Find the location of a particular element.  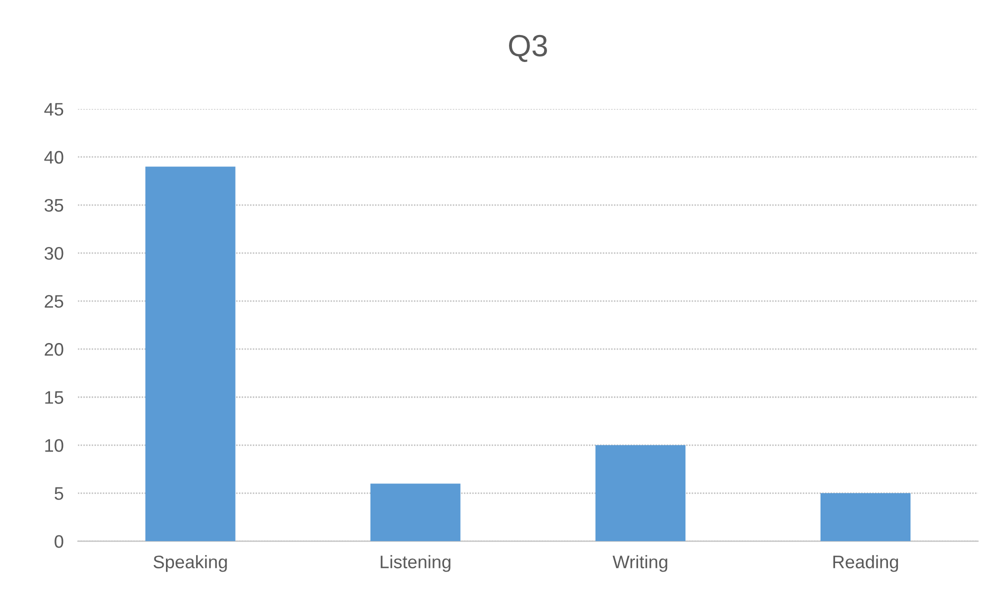

x-tick-label: Listening is located at coordinates (415, 563).